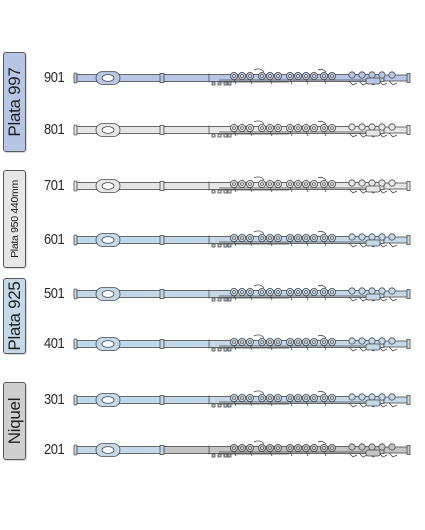 The height and width of the screenshot is (530, 425). What do you see at coordinates (54, 343) in the screenshot?
I see `model-number: 401` at bounding box center [54, 343].